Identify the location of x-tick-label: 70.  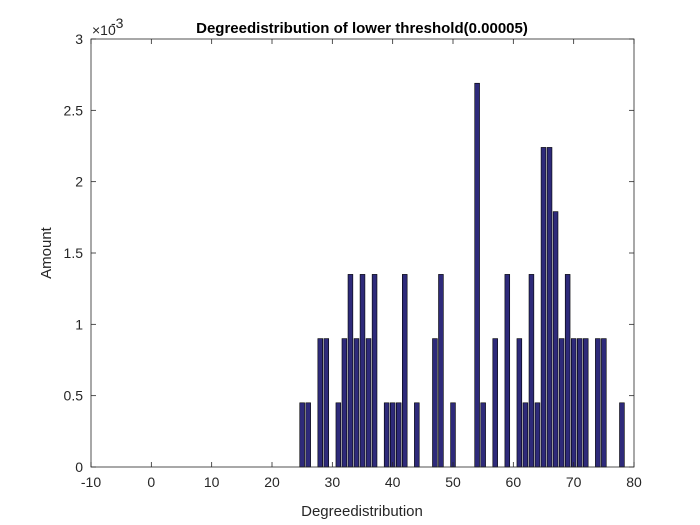
(574, 482).